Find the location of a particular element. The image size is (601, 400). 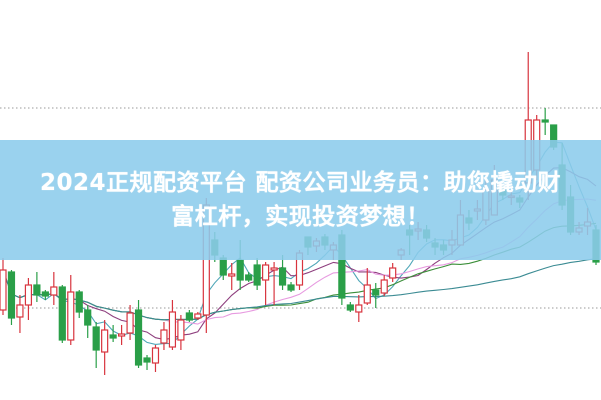

banner-line-2: 富杠杆，实现投资梦想！ is located at coordinates (300, 217).